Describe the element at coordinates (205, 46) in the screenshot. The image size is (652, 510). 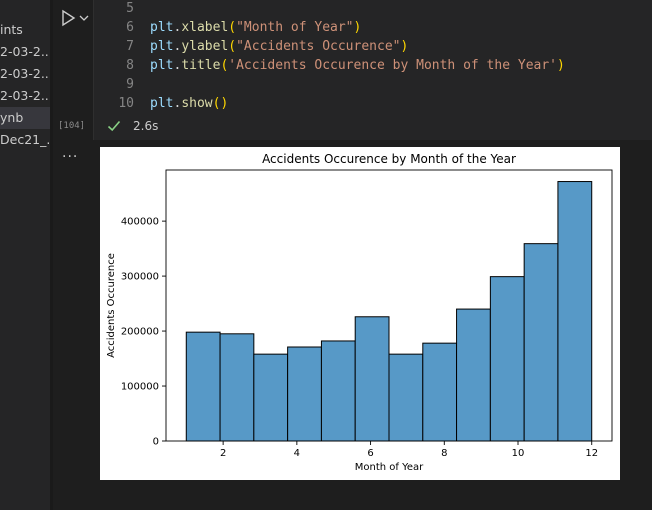
I see `code-token: ylabel` at that location.